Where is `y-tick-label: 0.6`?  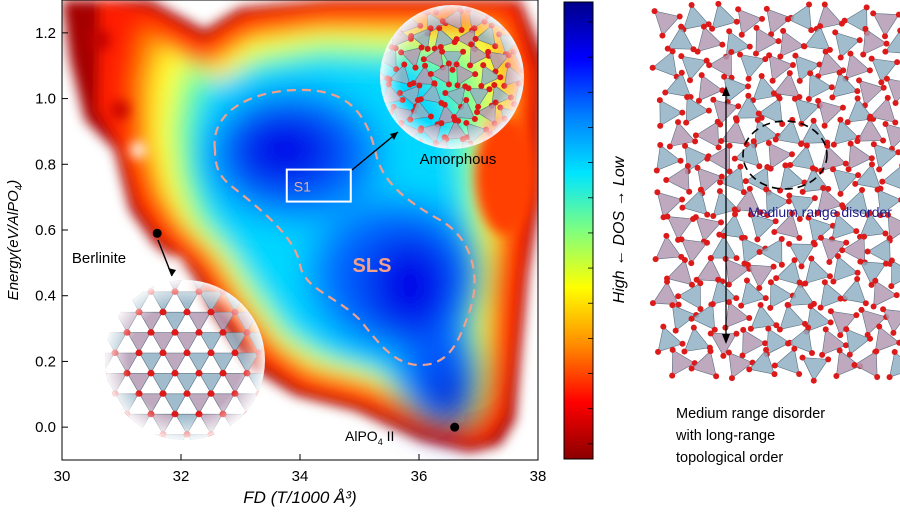
y-tick-label: 0.6 is located at coordinates (45, 230).